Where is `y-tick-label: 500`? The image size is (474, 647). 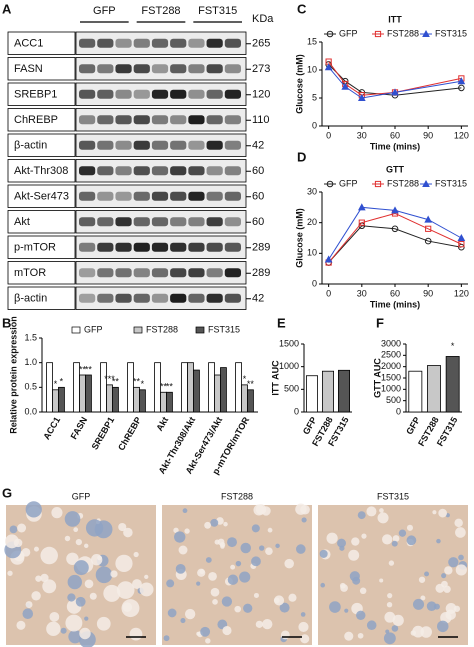
y-tick-label: 500 is located at coordinates (393, 400).